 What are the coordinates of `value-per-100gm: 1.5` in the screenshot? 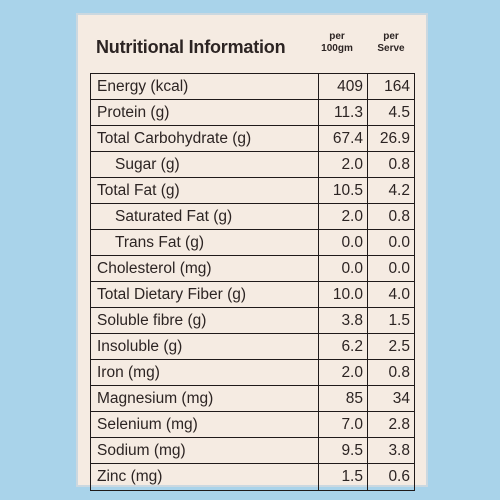 It's located at (343, 477).